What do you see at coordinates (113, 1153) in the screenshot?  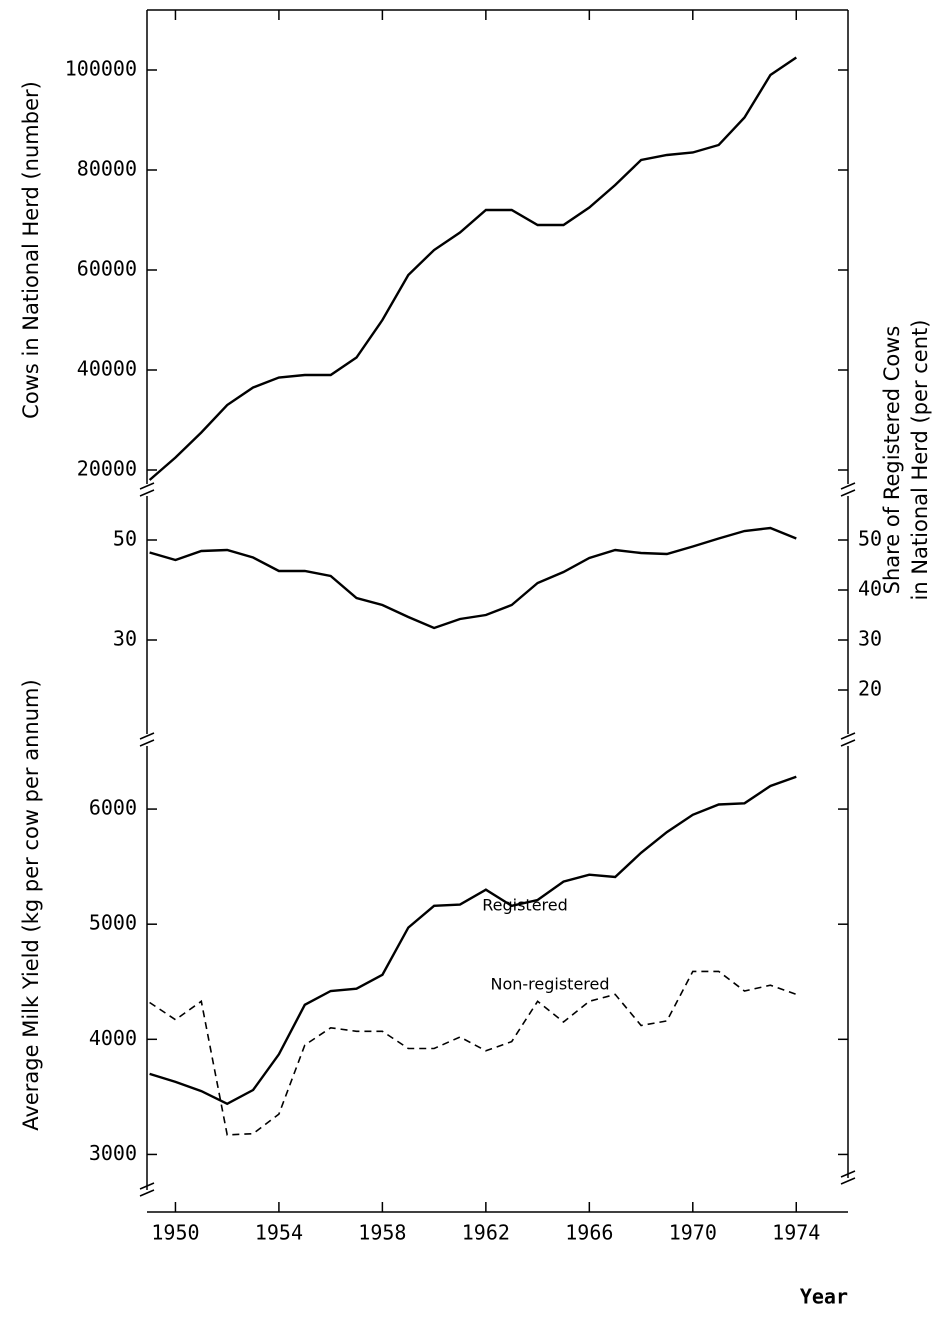 I see `y-tick-label: 3000` at bounding box center [113, 1153].